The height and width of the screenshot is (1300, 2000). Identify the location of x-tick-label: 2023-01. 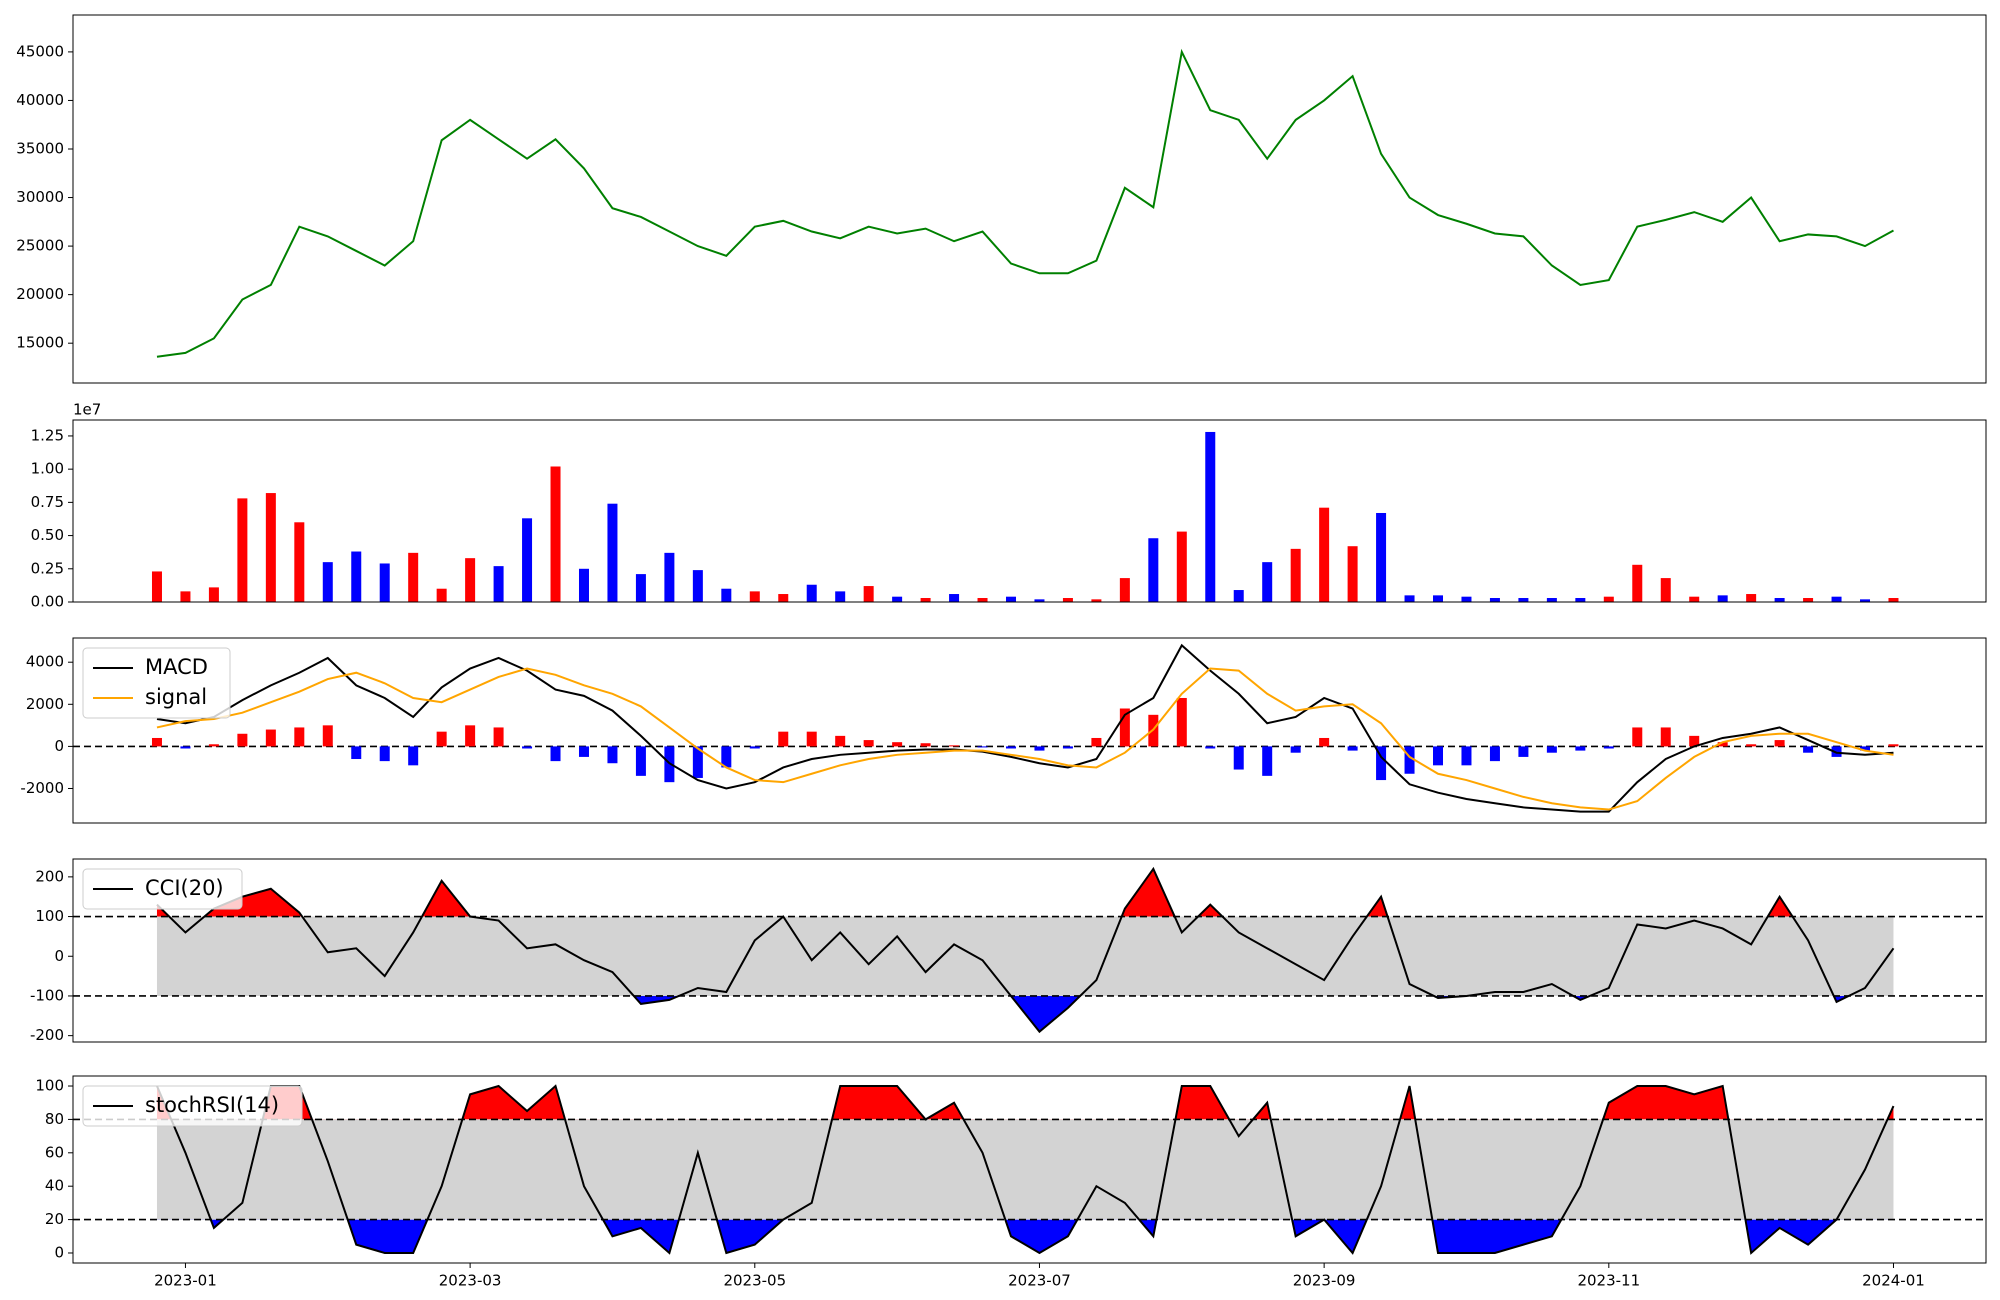
(185, 1281).